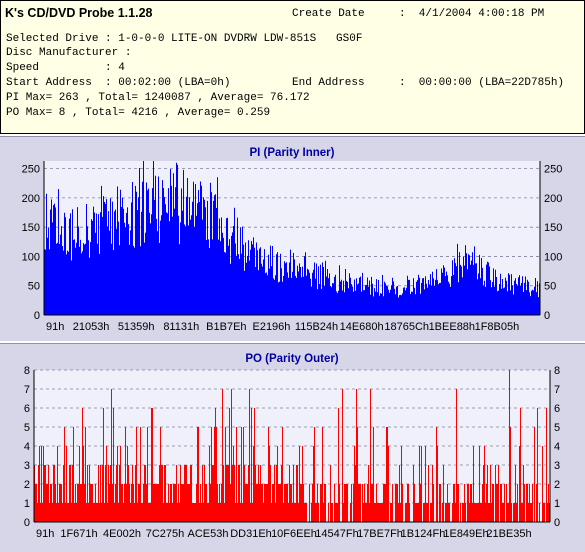 This screenshot has width=585, height=552. Describe the element at coordinates (78, 534) in the screenshot. I see `x-tick-label: 1F671h` at that location.